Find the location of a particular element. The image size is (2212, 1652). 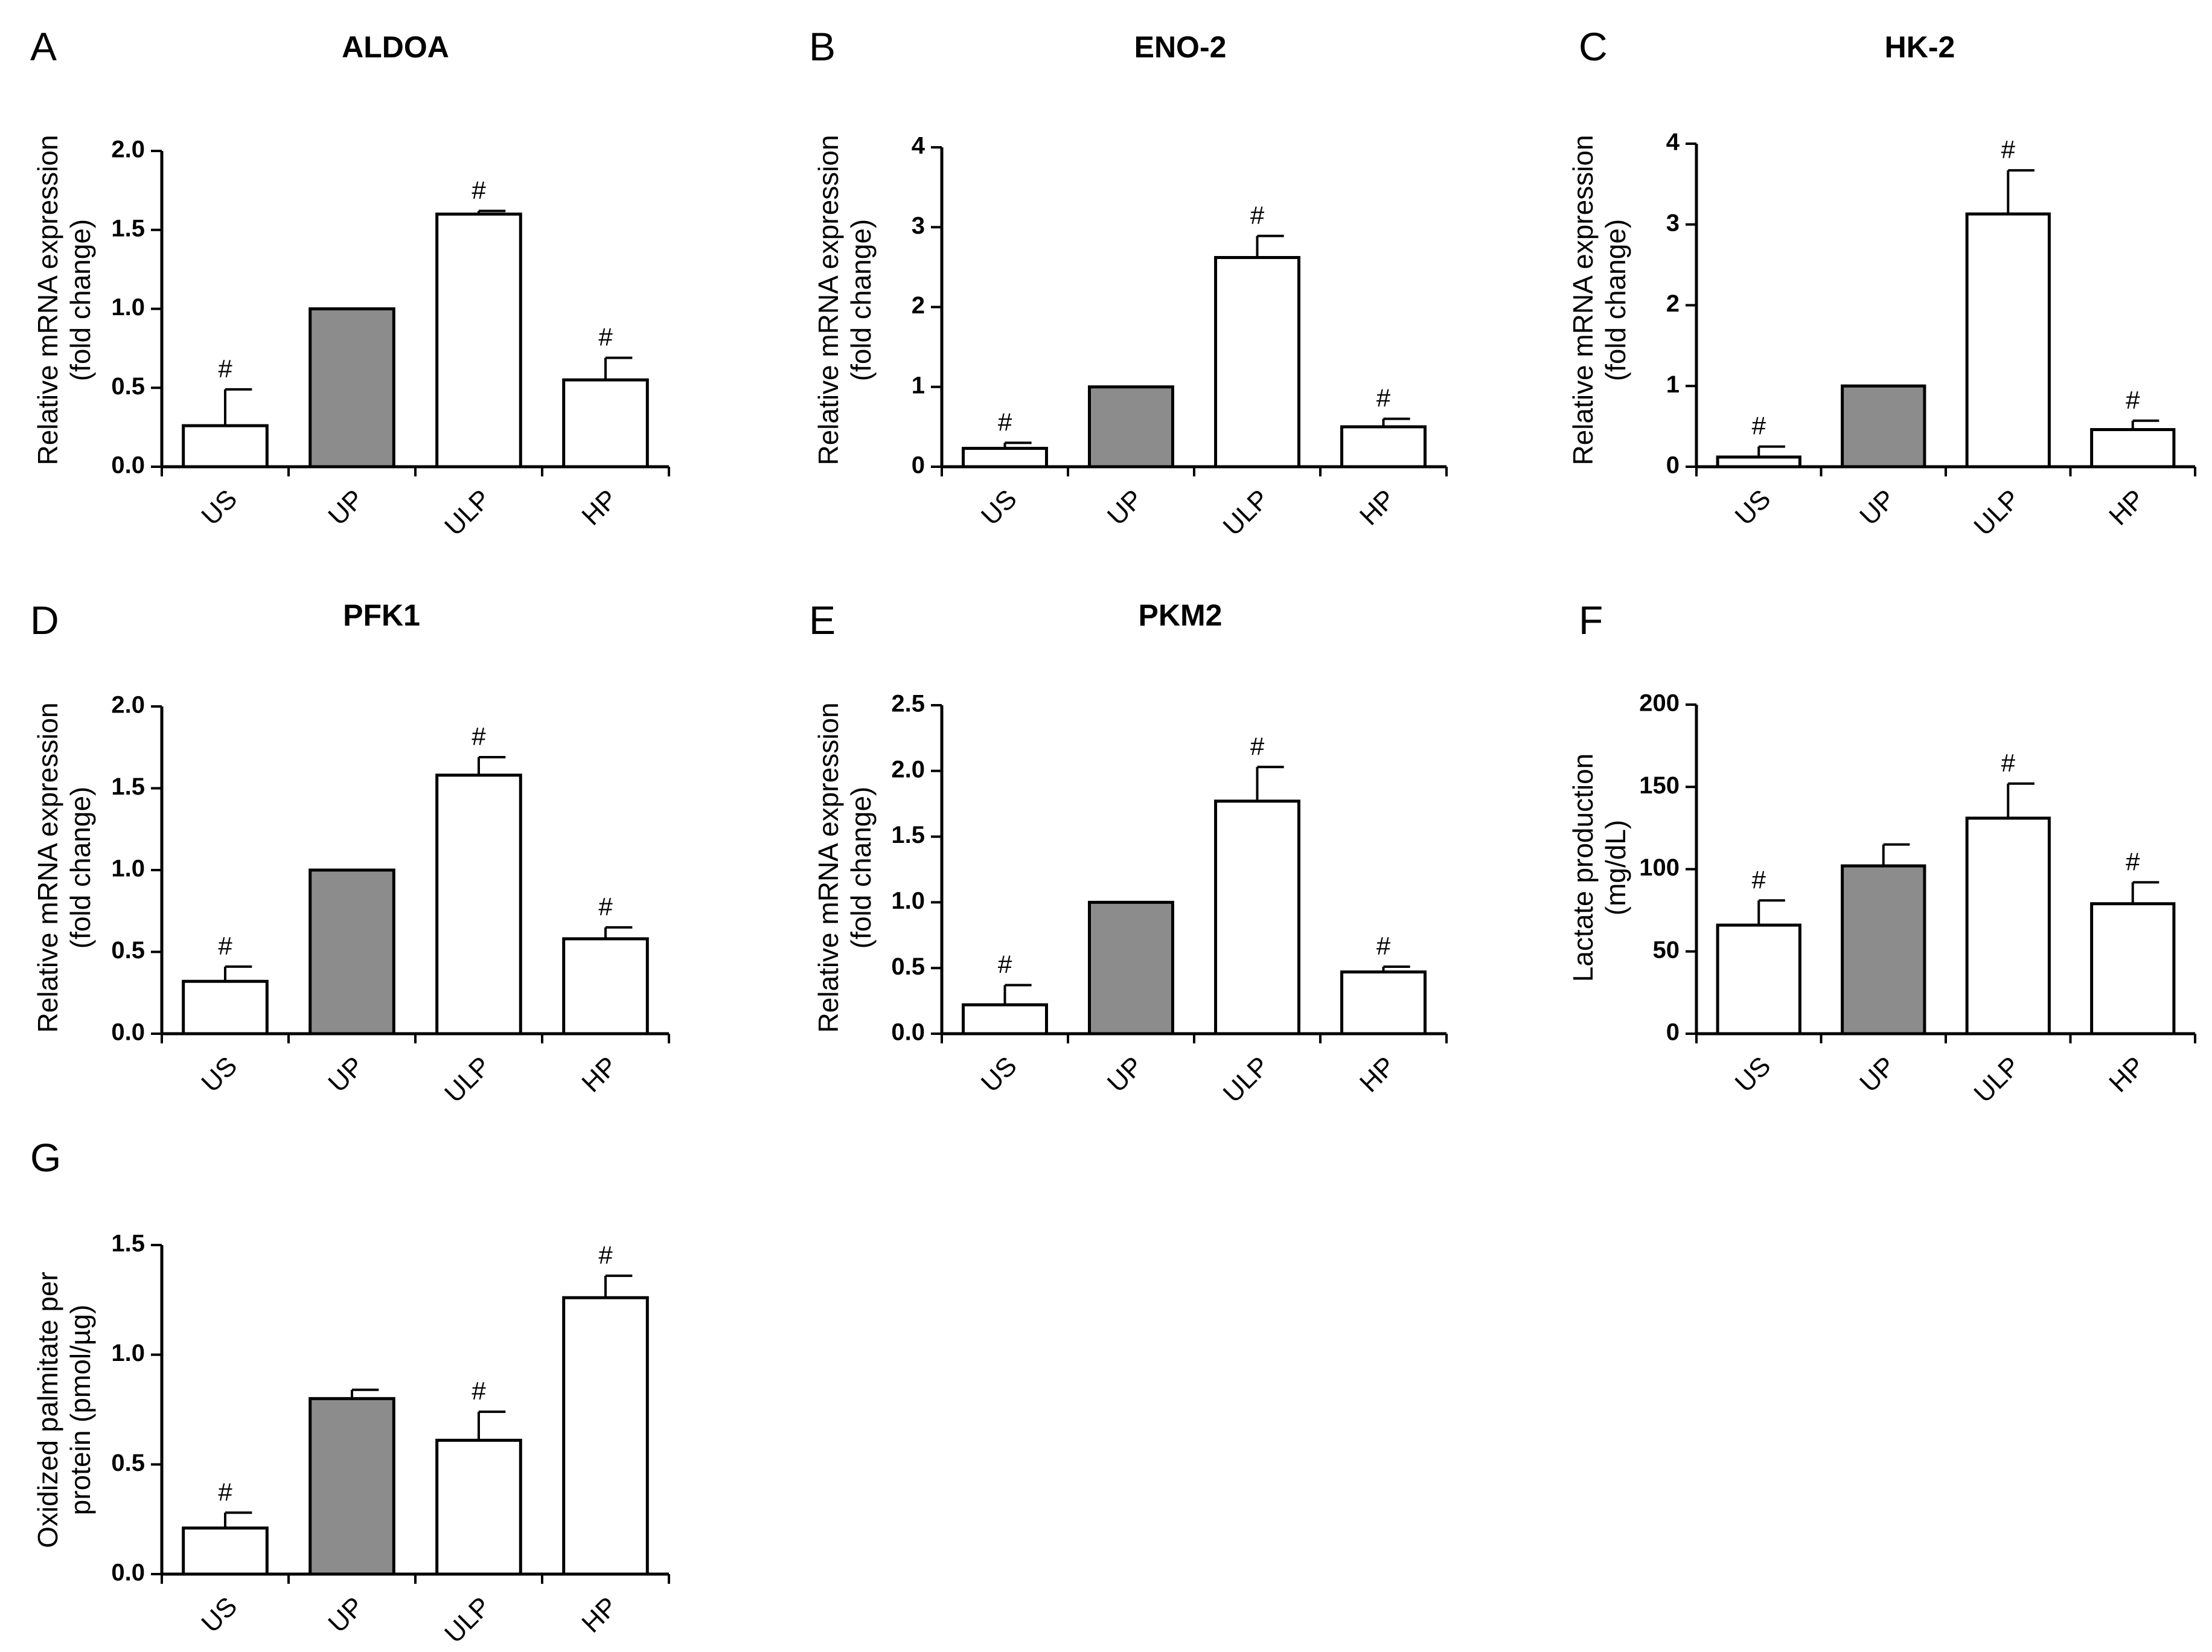

panel-letter: A is located at coordinates (44, 46).